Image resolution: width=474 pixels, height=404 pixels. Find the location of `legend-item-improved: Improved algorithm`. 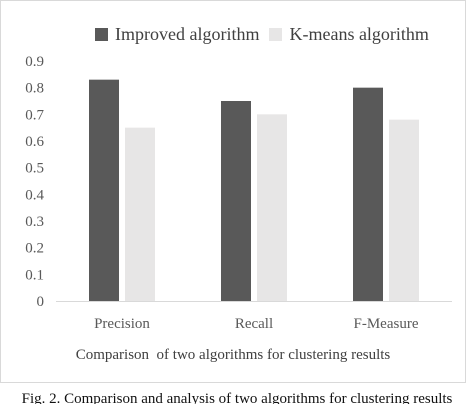

legend-item-improved: Improved algorithm is located at coordinates (177, 34).